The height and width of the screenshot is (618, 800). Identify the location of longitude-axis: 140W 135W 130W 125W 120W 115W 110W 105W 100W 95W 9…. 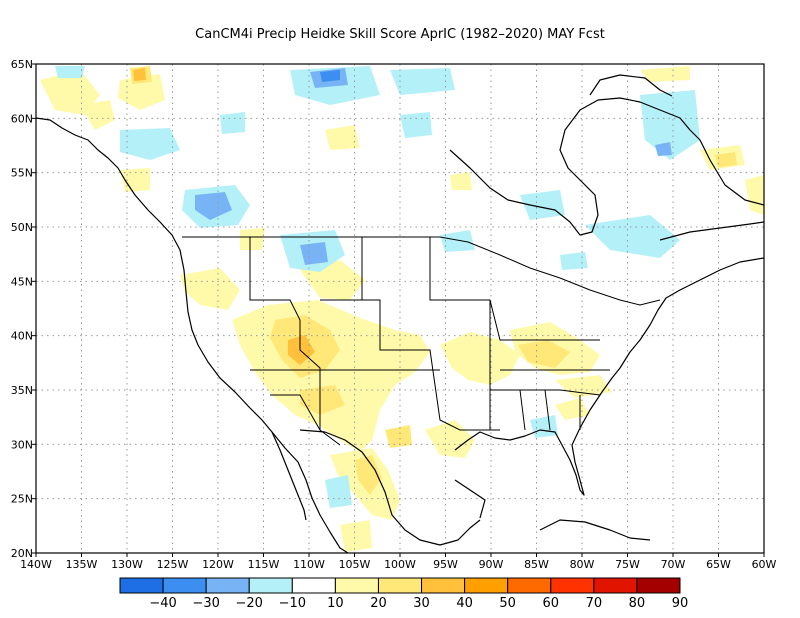
(398, 562).